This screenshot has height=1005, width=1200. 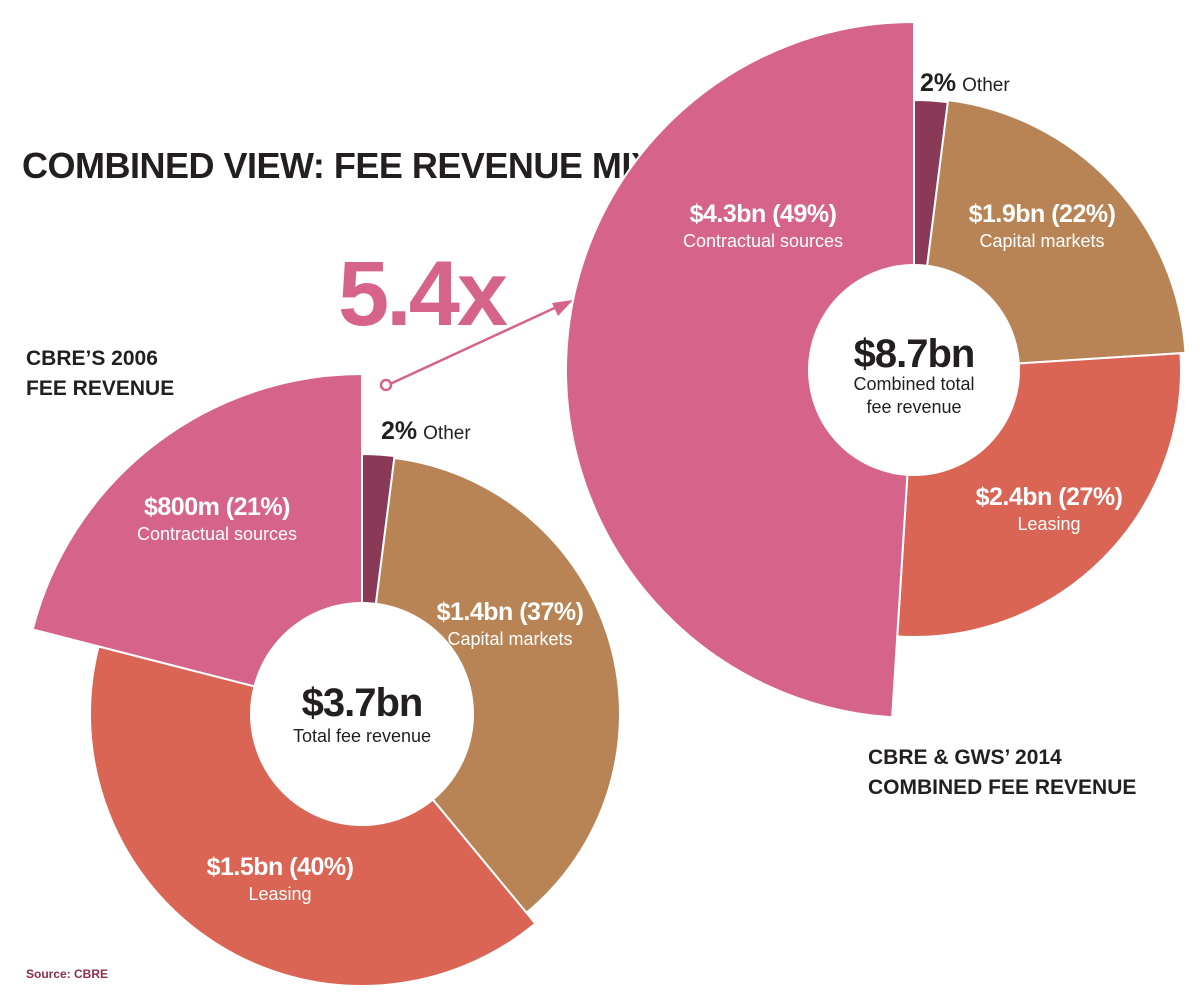 What do you see at coordinates (423, 294) in the screenshot?
I see `growth-multiplier: 5.4x` at bounding box center [423, 294].